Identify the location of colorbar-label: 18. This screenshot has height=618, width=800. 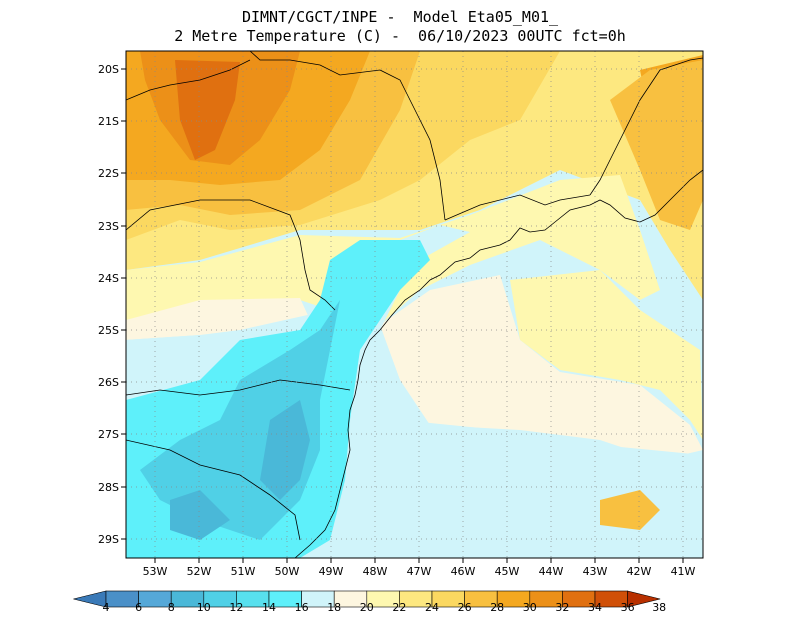
(334, 607).